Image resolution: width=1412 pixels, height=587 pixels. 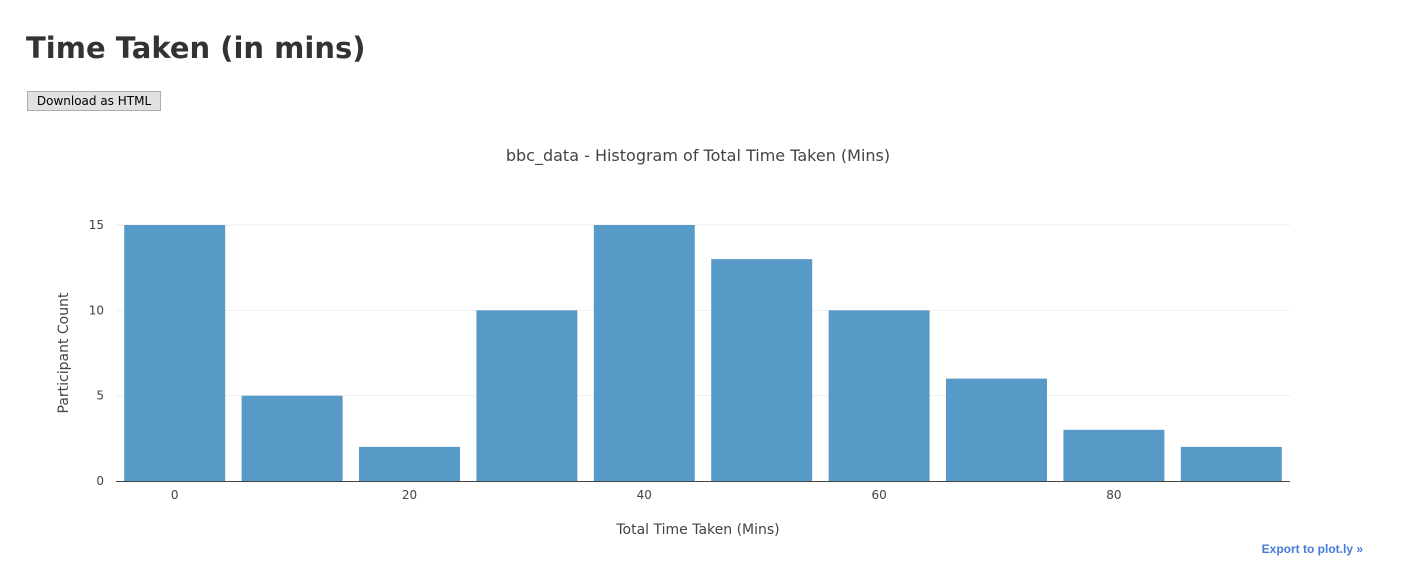 I want to click on x-tick-labels: 0 20 40 60 80, so click(x=646, y=495).